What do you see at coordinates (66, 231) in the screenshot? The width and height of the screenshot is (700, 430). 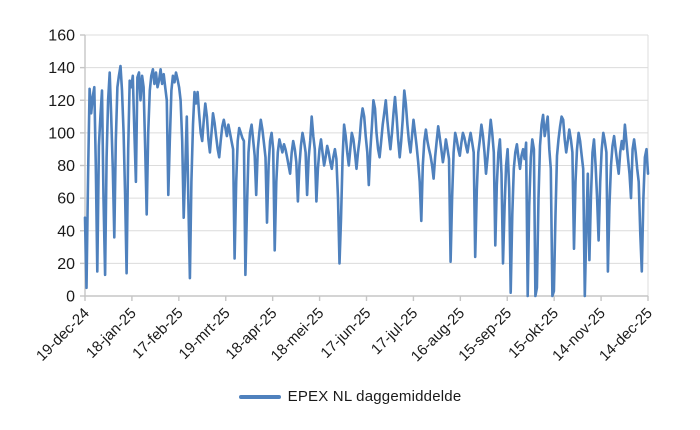 I see `y-axis-label: 40` at bounding box center [66, 231].